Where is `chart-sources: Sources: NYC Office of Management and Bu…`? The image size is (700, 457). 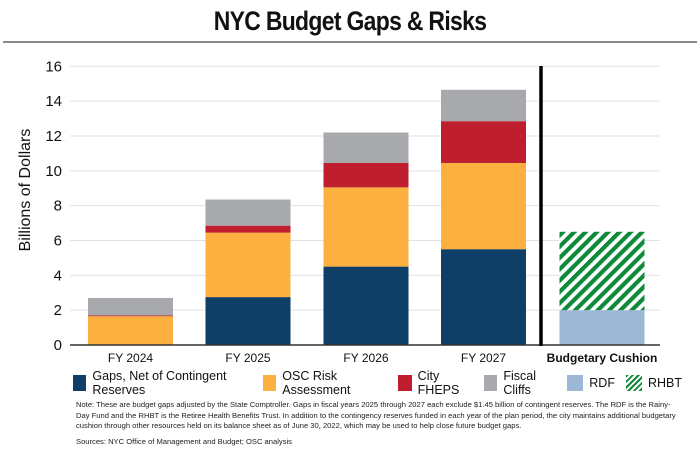
chart-sources: Sources: NYC Office of Management and Bu… is located at coordinates (184, 441).